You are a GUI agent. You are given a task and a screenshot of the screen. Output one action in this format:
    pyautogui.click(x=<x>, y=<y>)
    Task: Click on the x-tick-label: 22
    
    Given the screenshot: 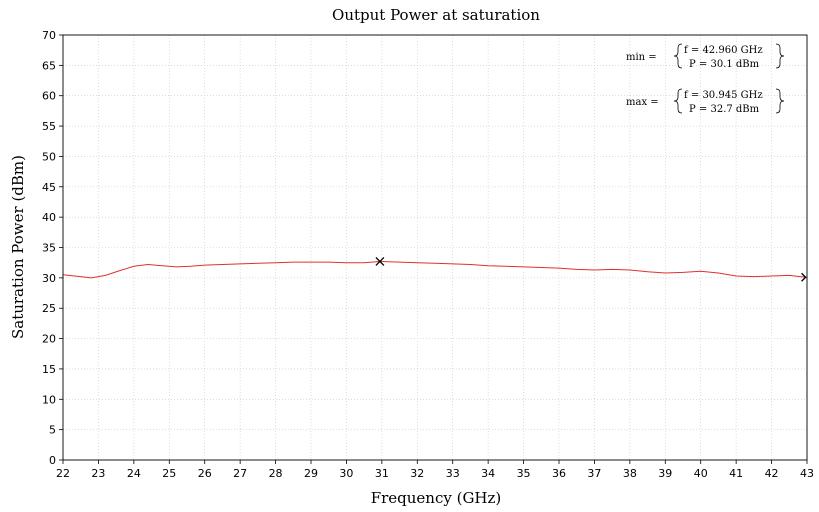 What is the action you would take?
    pyautogui.click(x=63, y=473)
    